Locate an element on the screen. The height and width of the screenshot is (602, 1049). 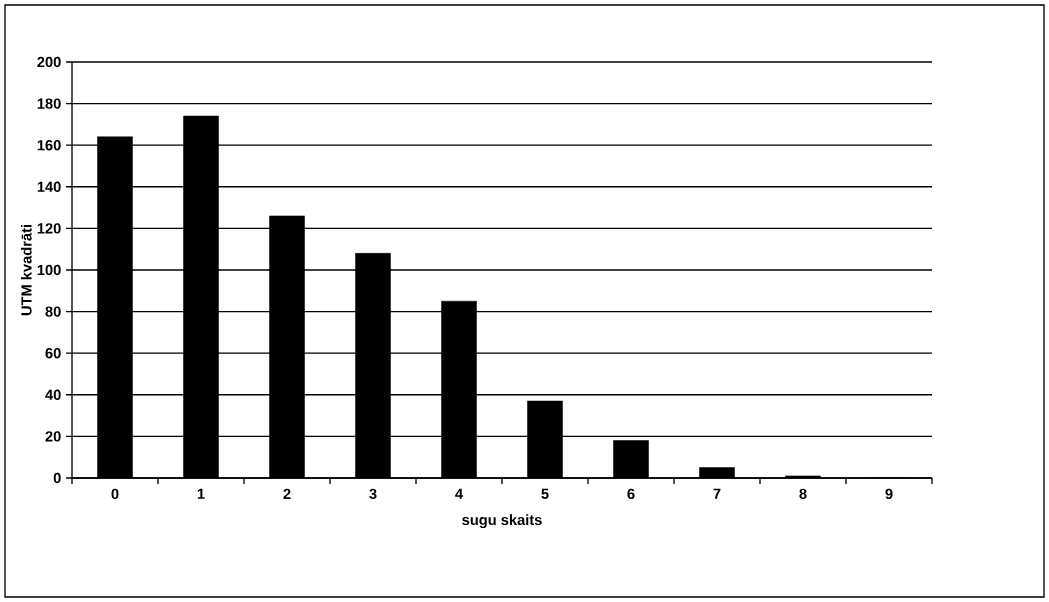
y-tick-label: 0 is located at coordinates (57, 478).